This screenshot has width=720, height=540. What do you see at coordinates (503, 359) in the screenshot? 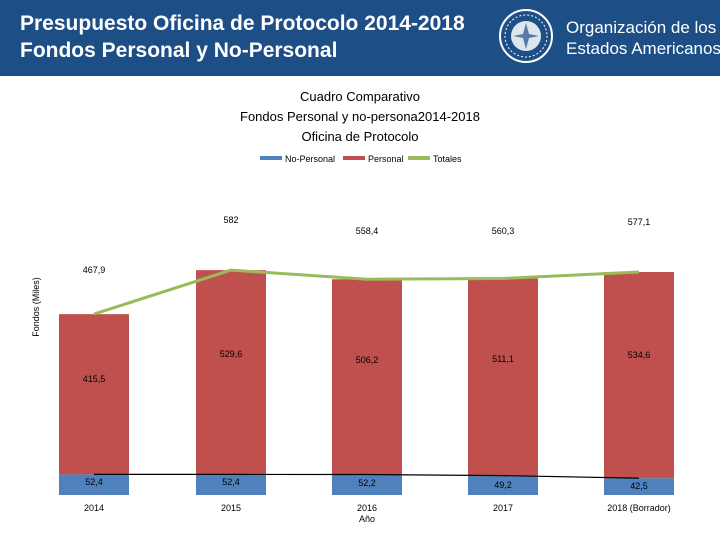
I see `label-personal-2017: 511,1` at bounding box center [503, 359].